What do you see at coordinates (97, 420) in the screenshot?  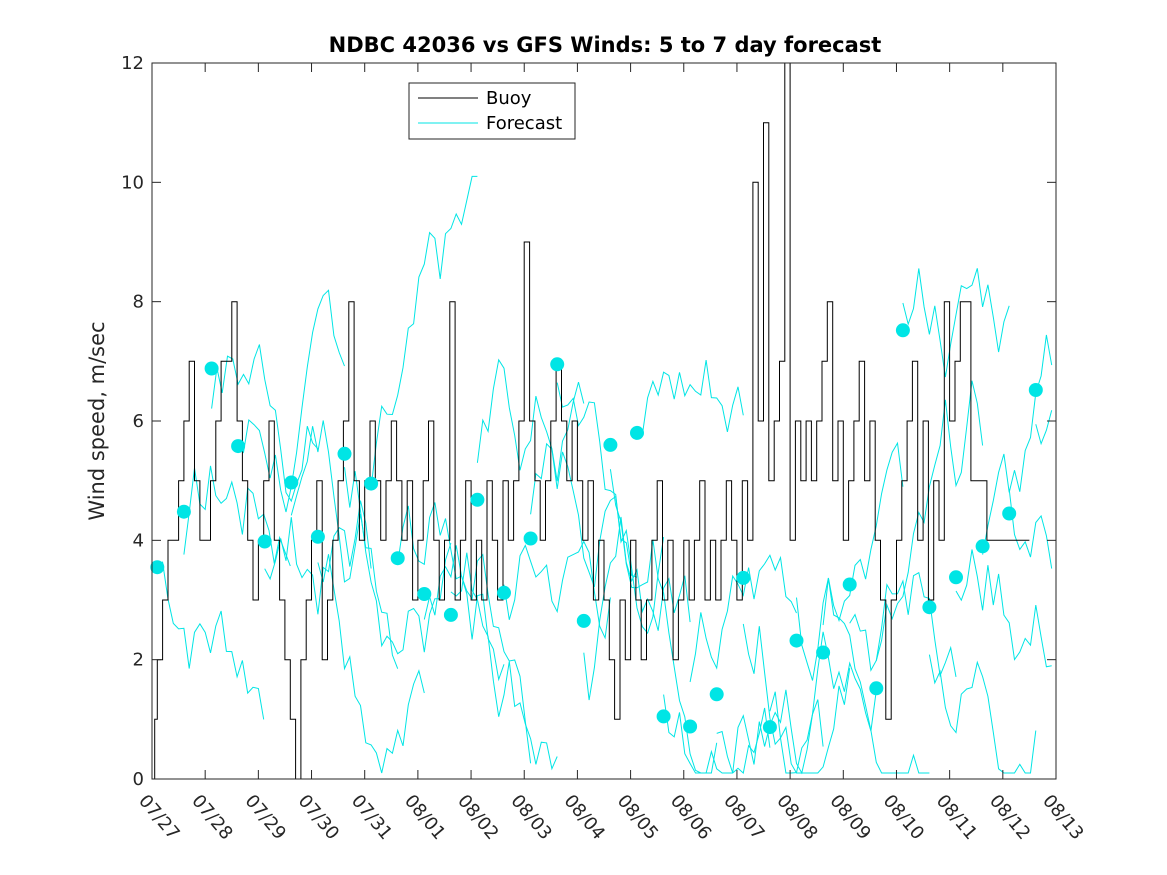 I see `y-axis-label: Wind speed, m/sec` at bounding box center [97, 420].